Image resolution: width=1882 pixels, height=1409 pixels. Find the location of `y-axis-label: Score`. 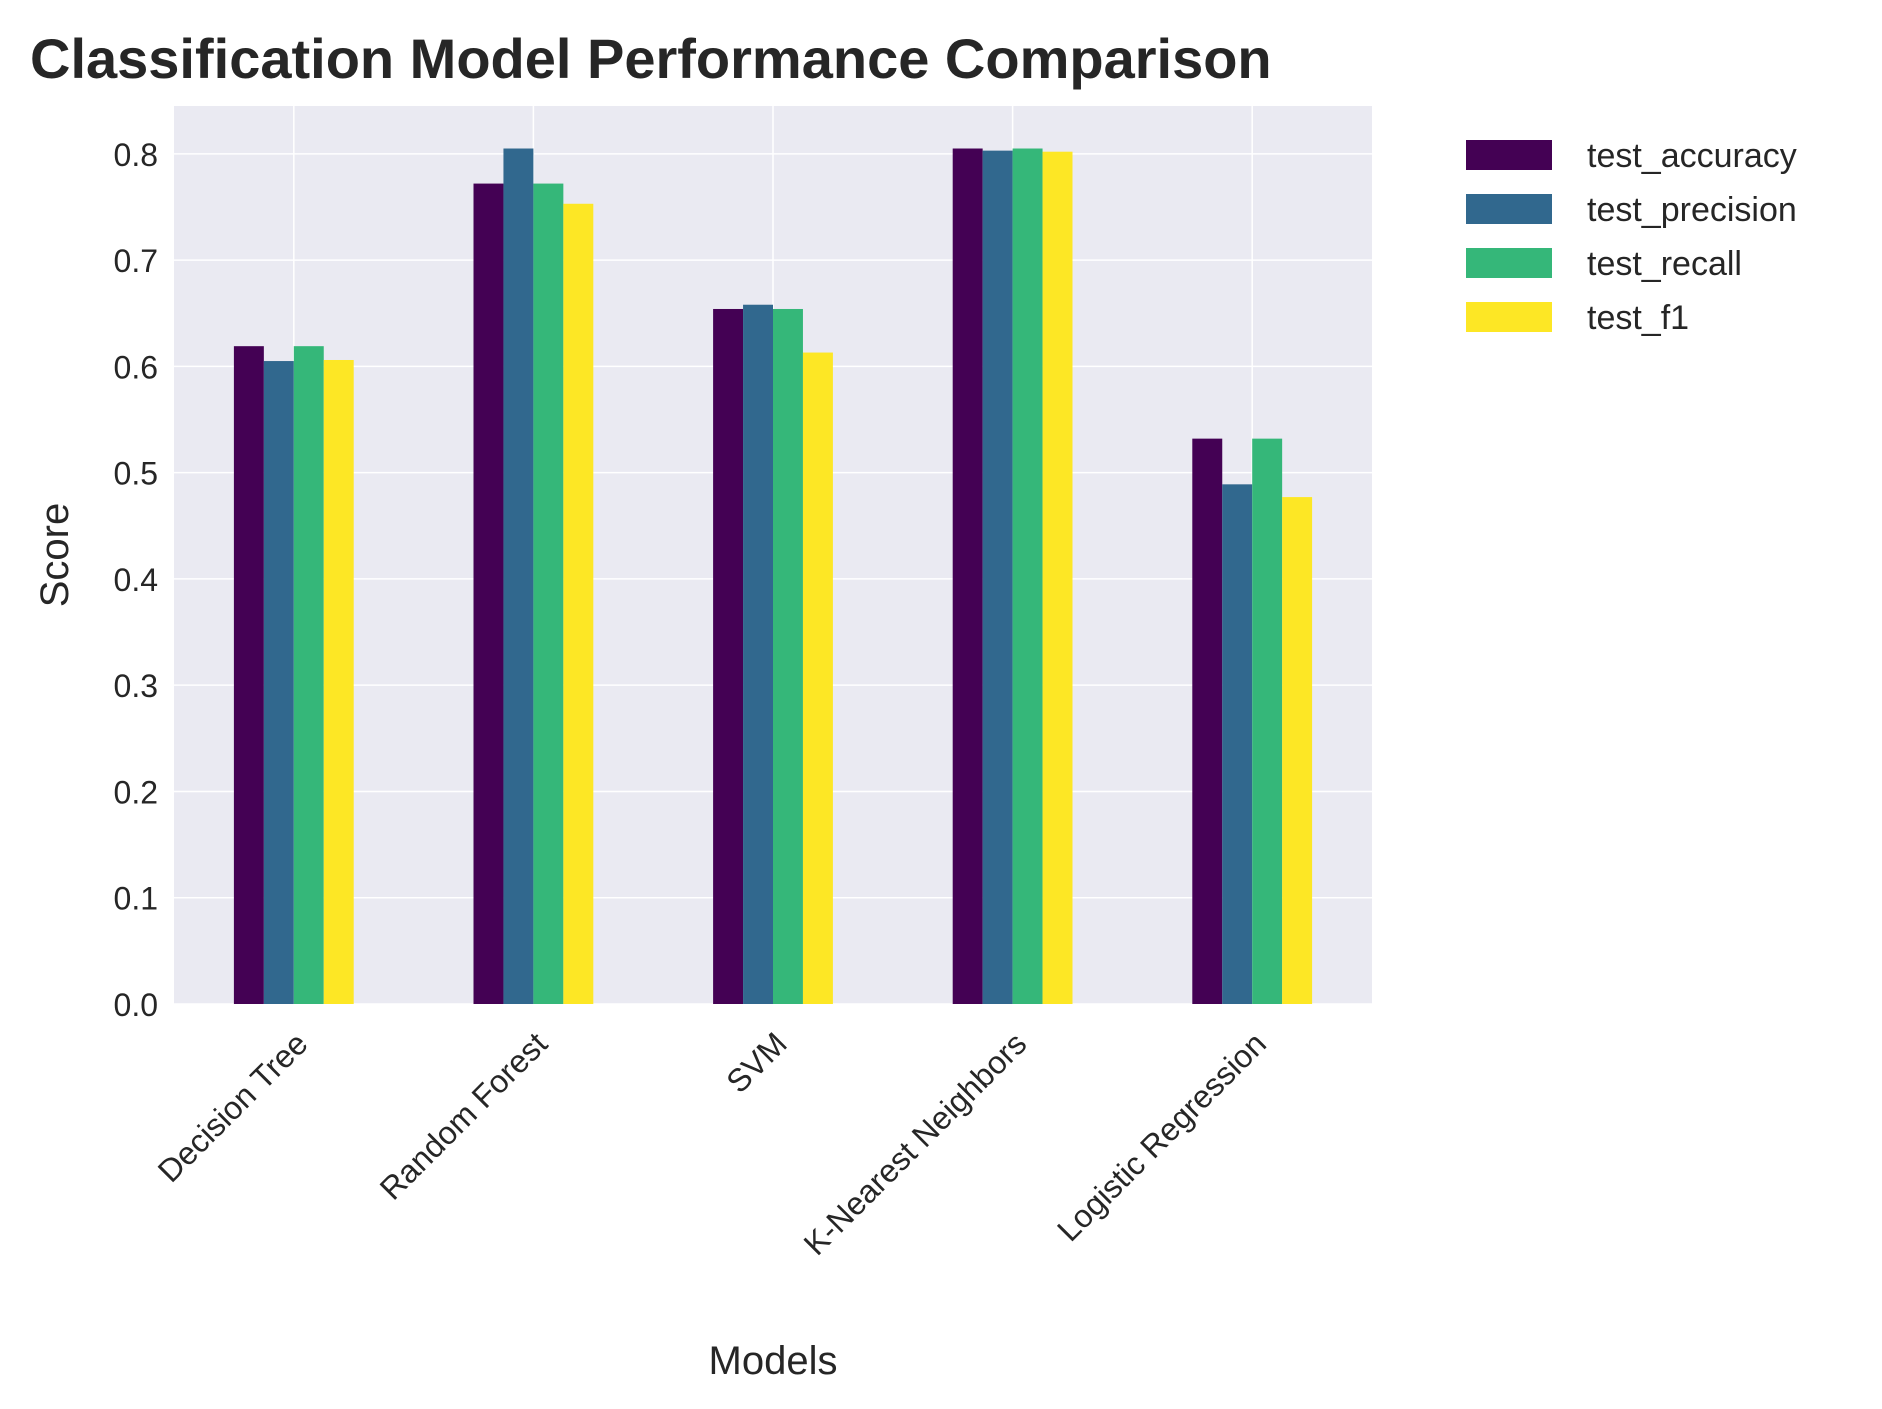

y-axis-label: Score is located at coordinates (55, 555).